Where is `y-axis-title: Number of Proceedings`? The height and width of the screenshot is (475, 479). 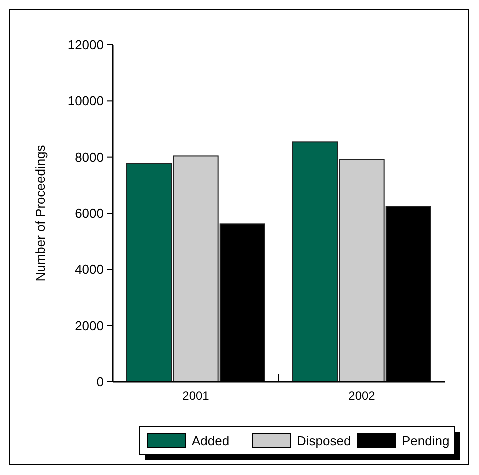
y-axis-title: Number of Proceedings is located at coordinates (40, 213).